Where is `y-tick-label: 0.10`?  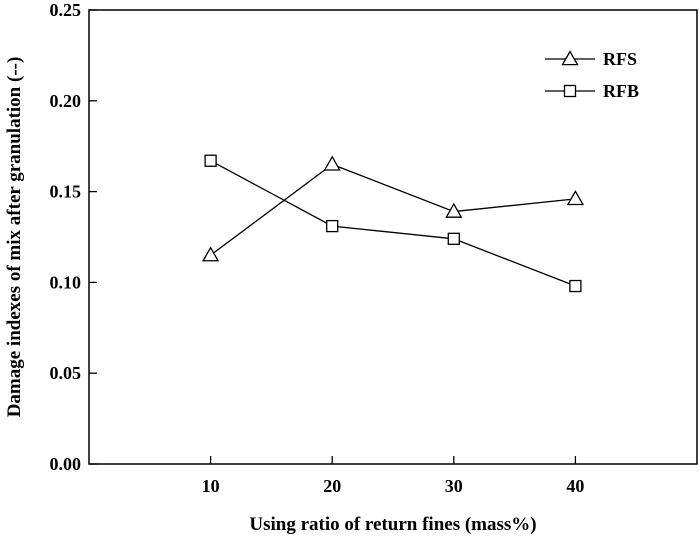 y-tick-label: 0.10 is located at coordinates (66, 282).